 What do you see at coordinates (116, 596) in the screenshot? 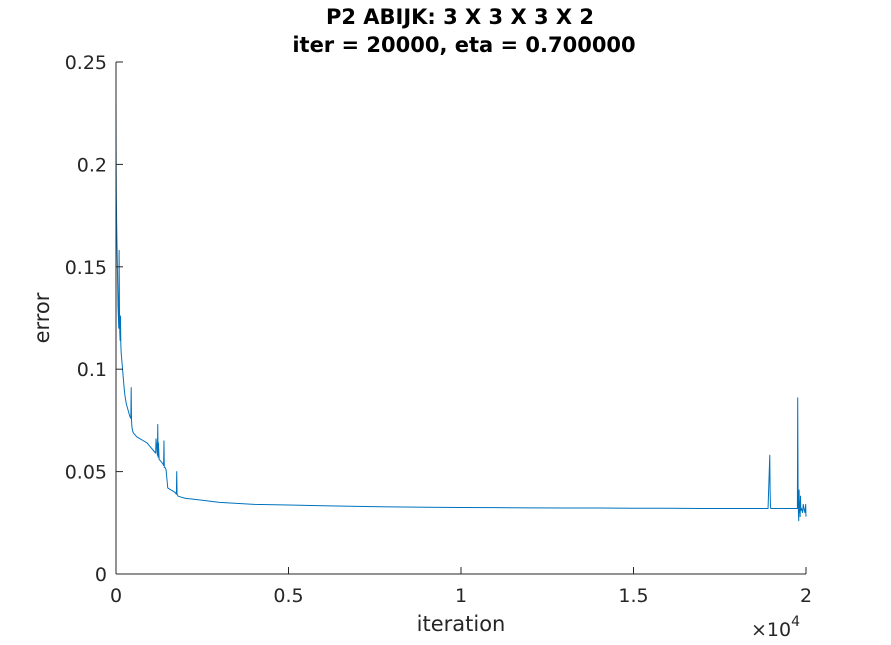
I see `x-tick-label: 0` at bounding box center [116, 596].